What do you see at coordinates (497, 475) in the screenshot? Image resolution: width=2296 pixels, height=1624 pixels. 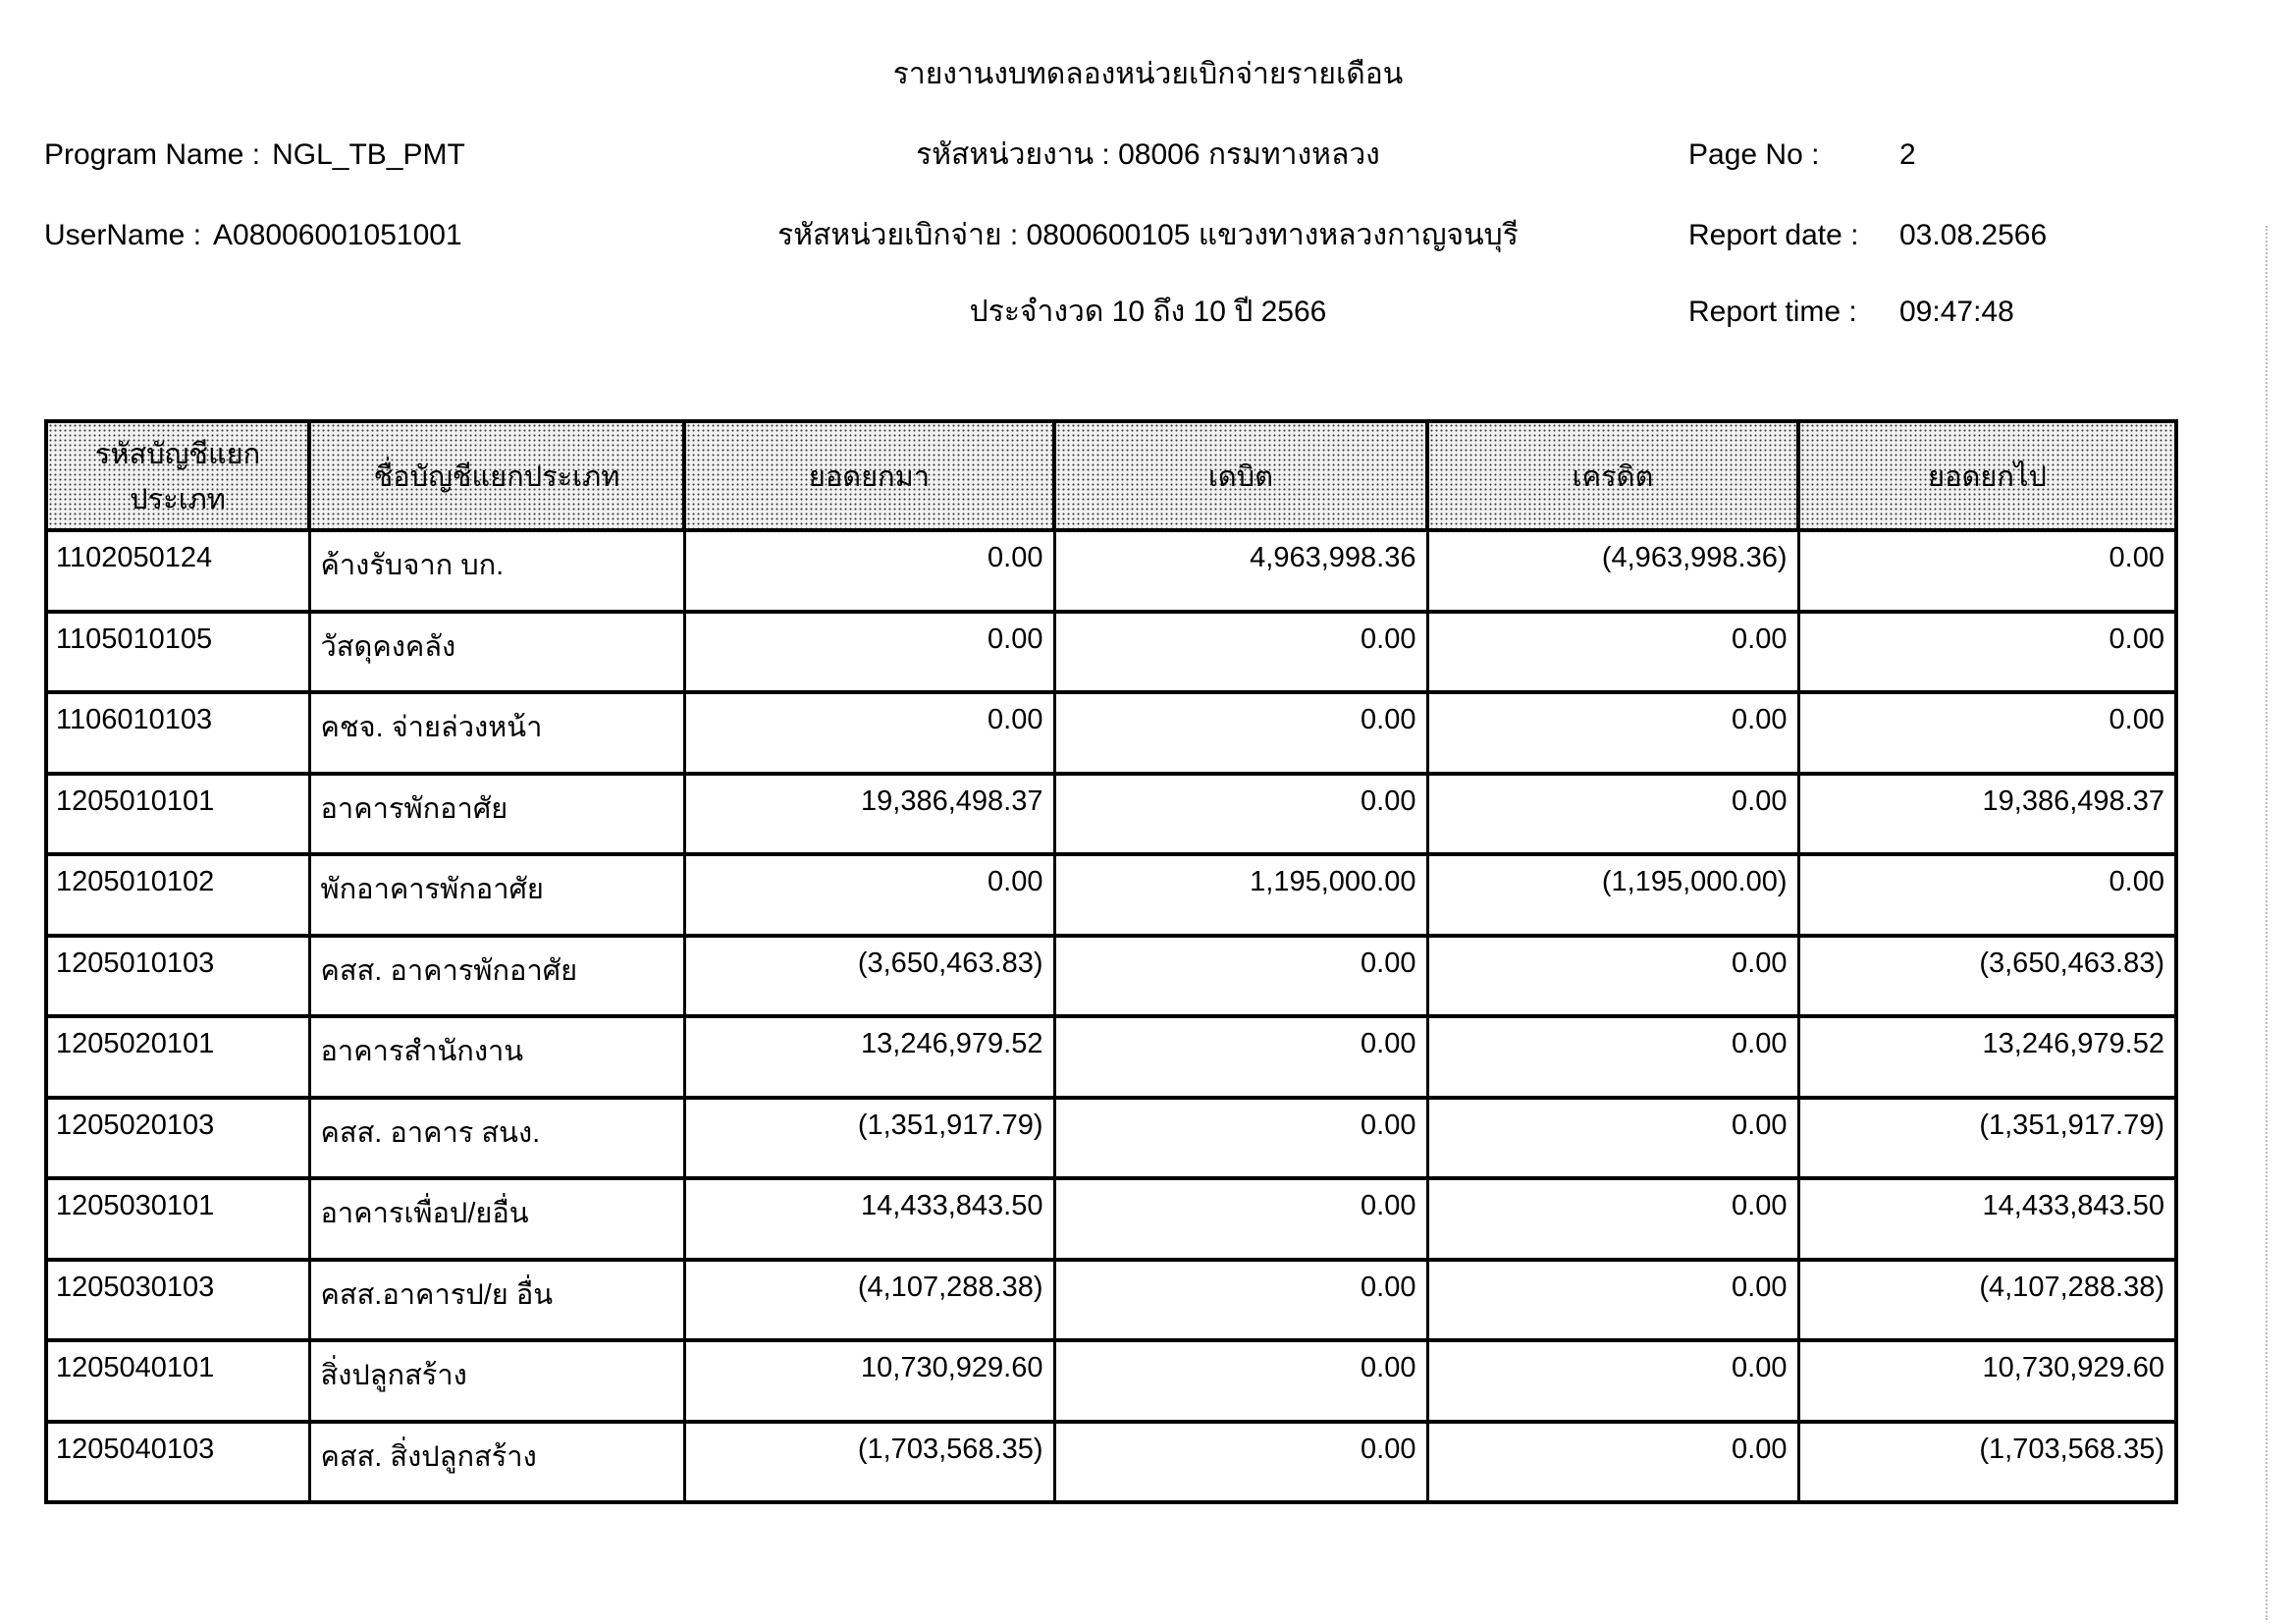 I see `header-account-name: ชื่อบัญชีแยกประเภท` at bounding box center [497, 475].